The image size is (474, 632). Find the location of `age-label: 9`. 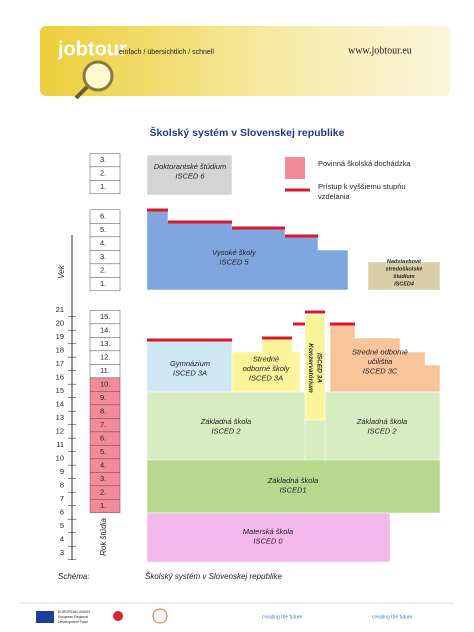

age-label: 9 is located at coordinates (62, 471).